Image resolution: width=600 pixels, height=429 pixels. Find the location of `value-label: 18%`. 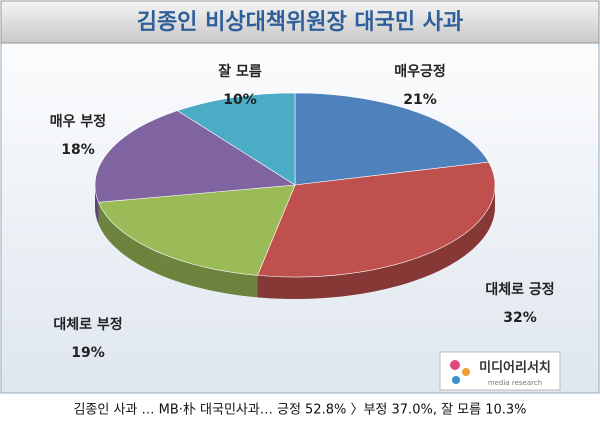

value-label: 18% is located at coordinates (78, 150).